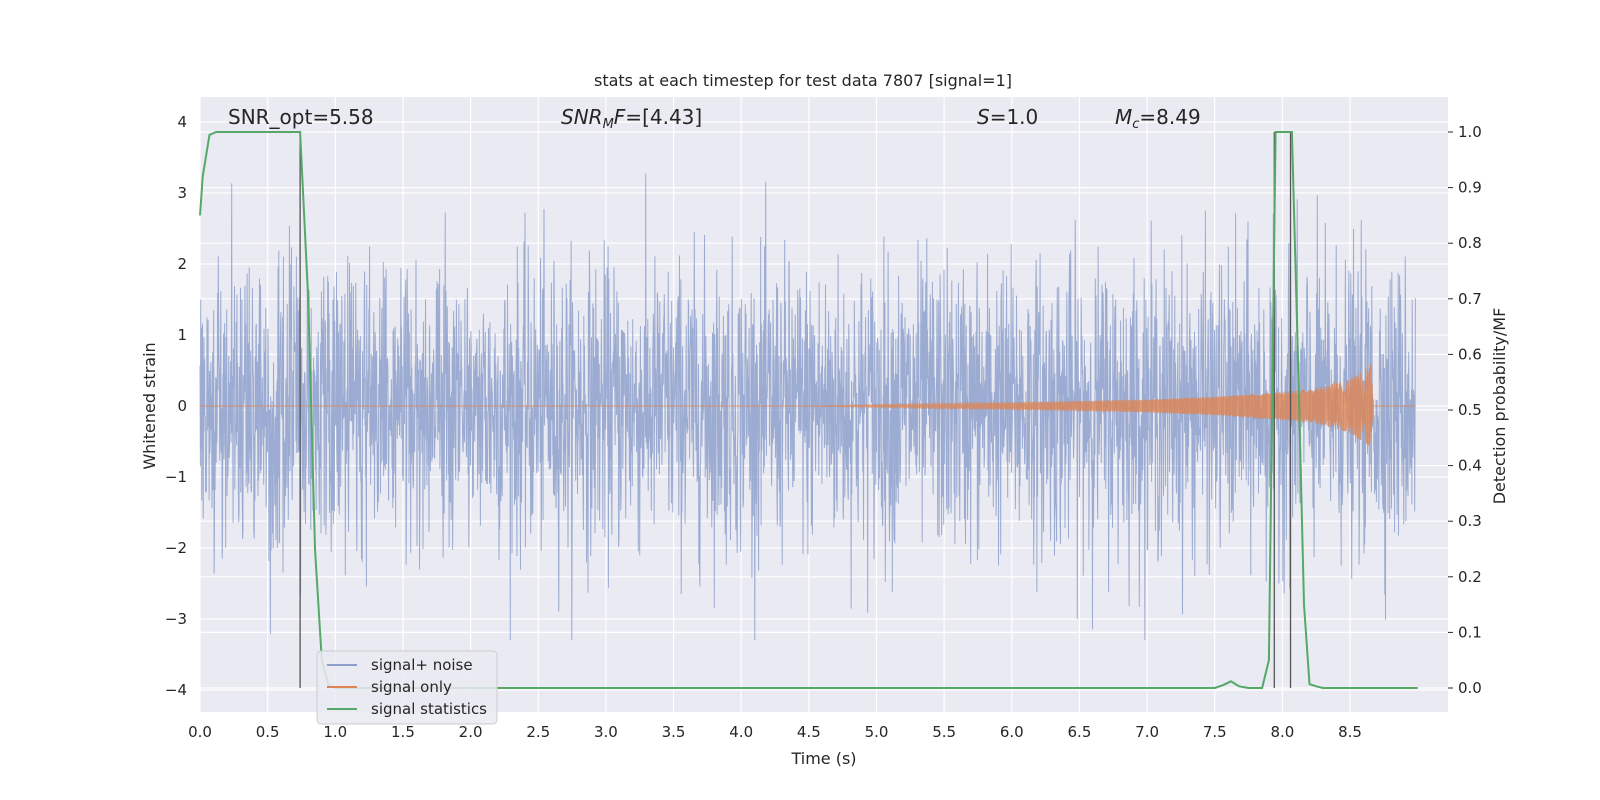 The image size is (1600, 800). Describe the element at coordinates (1470, 521) in the screenshot. I see `y2-tick-label: 0.3` at that location.